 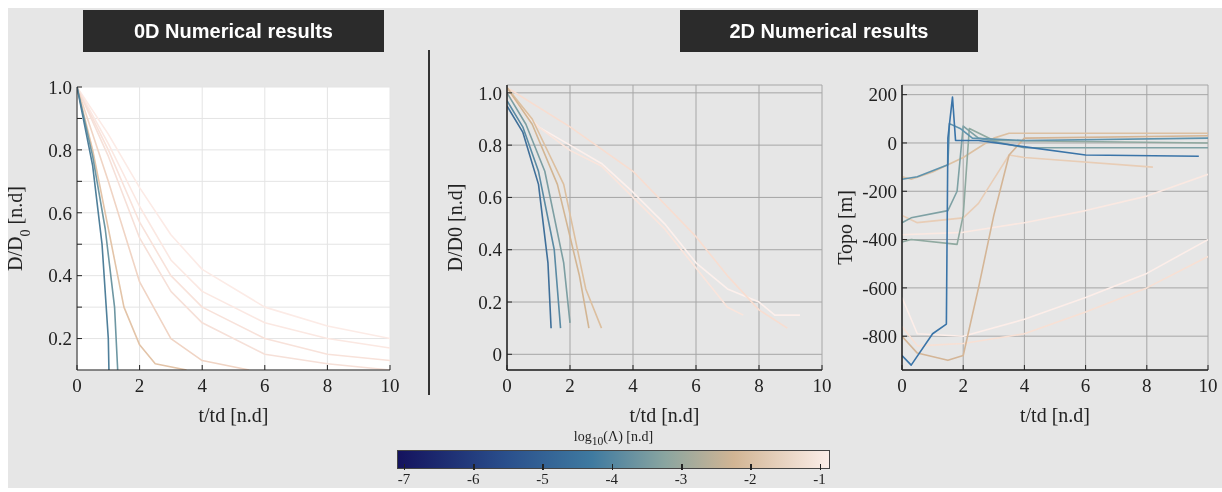 I want to click on color-bar-label: -4, so click(x=611, y=479).